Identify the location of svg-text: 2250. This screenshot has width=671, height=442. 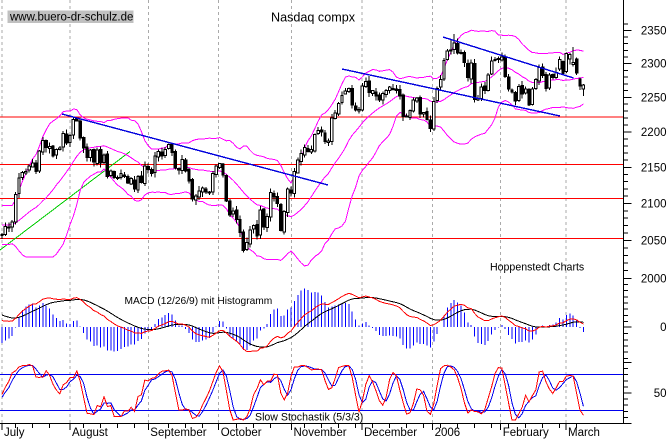
(654, 98).